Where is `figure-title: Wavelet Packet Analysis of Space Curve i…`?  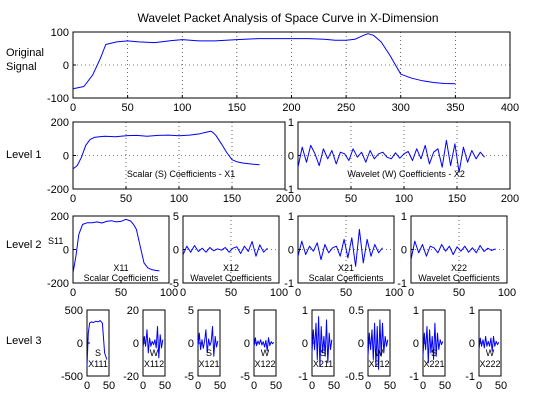
figure-title: Wavelet Packet Analysis of Space Curve i… is located at coordinates (287, 18).